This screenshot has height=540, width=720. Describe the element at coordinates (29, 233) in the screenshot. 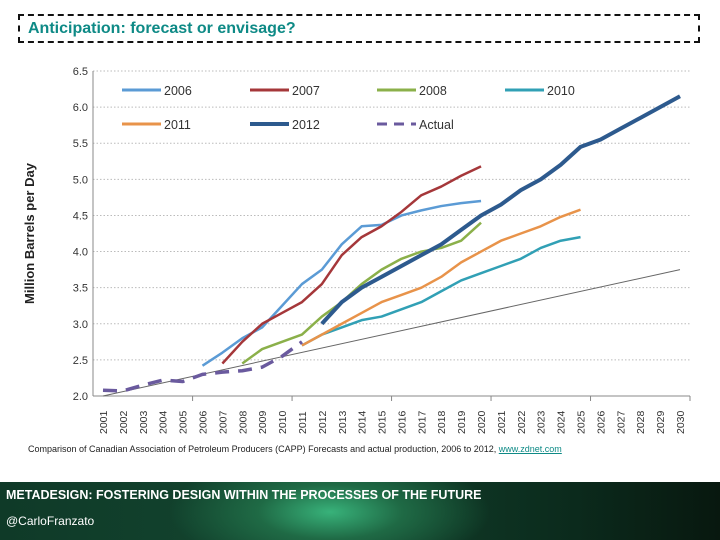

I see `y-axis-label: Million Barrels per Day` at that location.